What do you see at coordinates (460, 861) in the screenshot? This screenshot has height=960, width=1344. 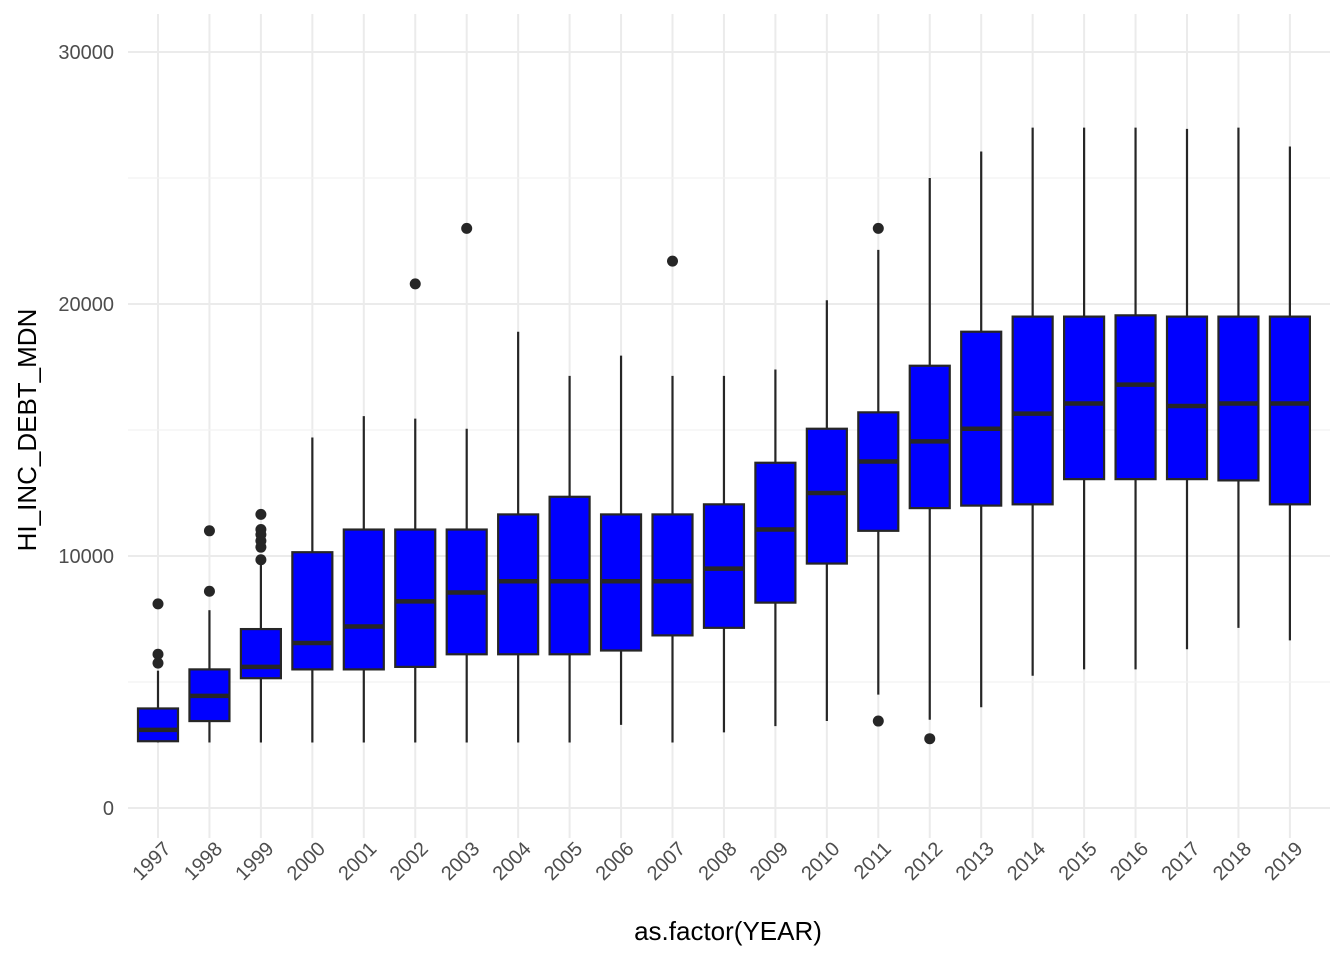 I see `x-tick-label: 2003` at bounding box center [460, 861].